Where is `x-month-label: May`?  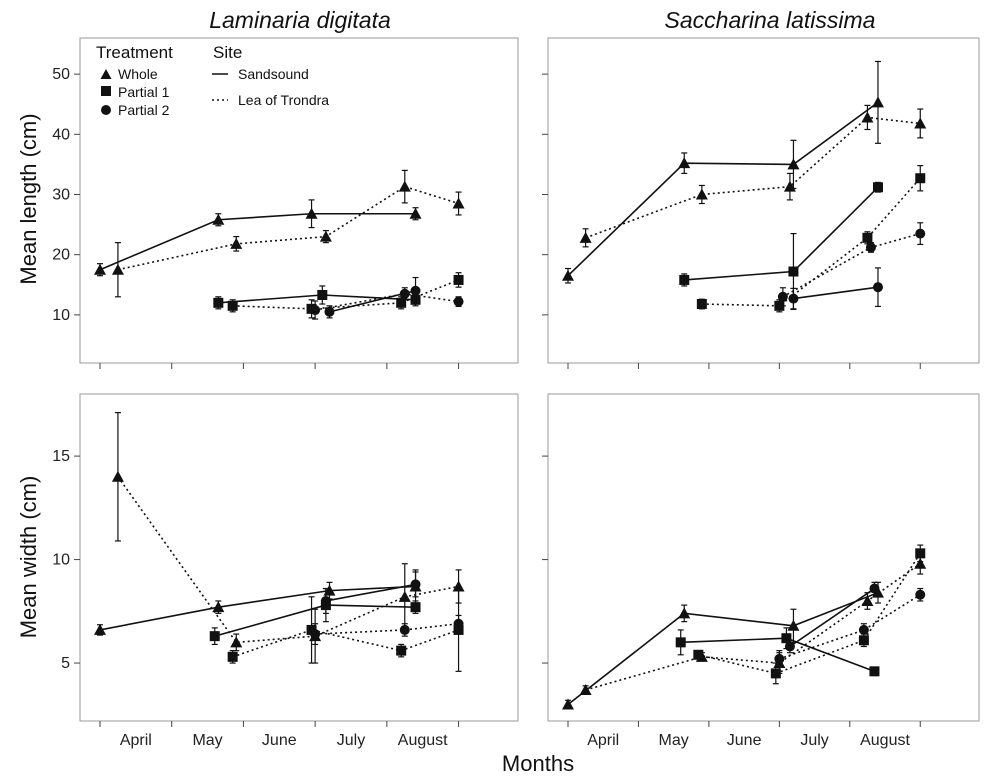
x-month-label: May is located at coordinates (207, 740).